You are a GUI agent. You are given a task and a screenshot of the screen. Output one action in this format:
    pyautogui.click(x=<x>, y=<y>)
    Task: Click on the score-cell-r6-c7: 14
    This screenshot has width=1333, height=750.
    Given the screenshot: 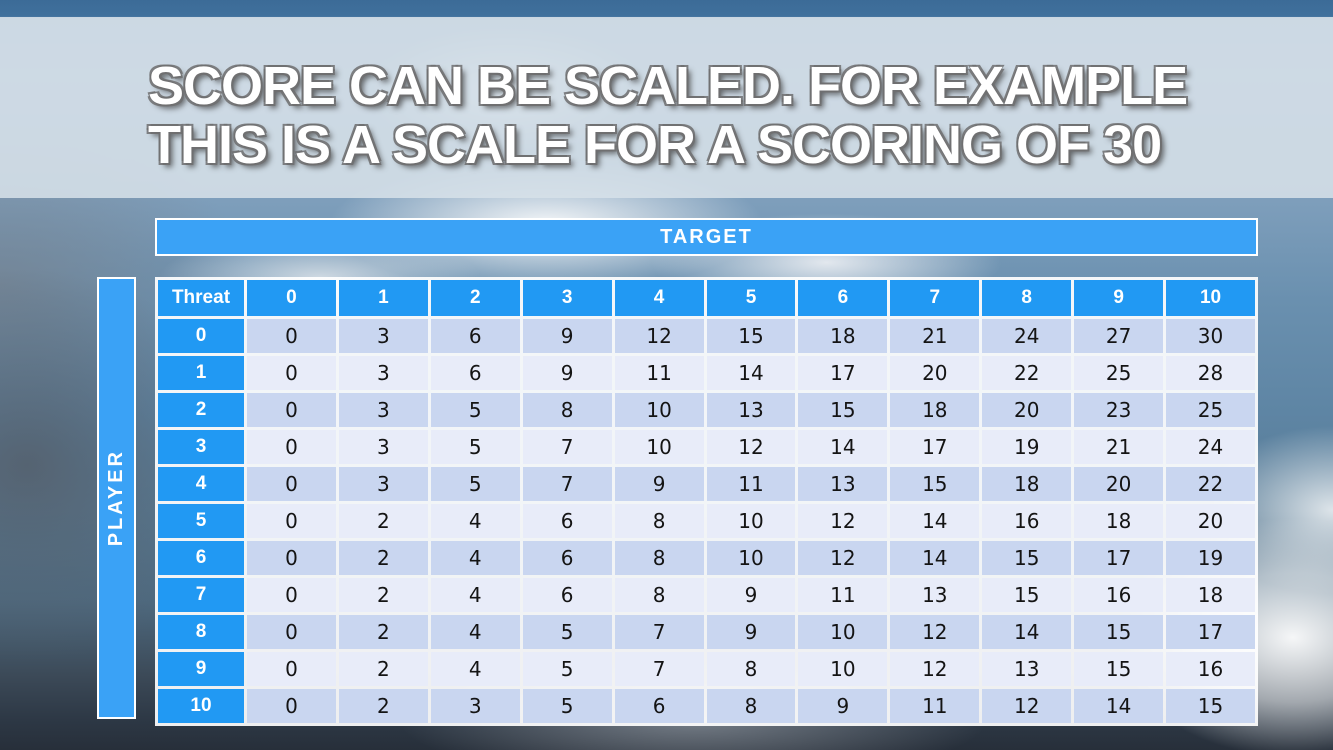 What is the action you would take?
    pyautogui.click(x=935, y=558)
    